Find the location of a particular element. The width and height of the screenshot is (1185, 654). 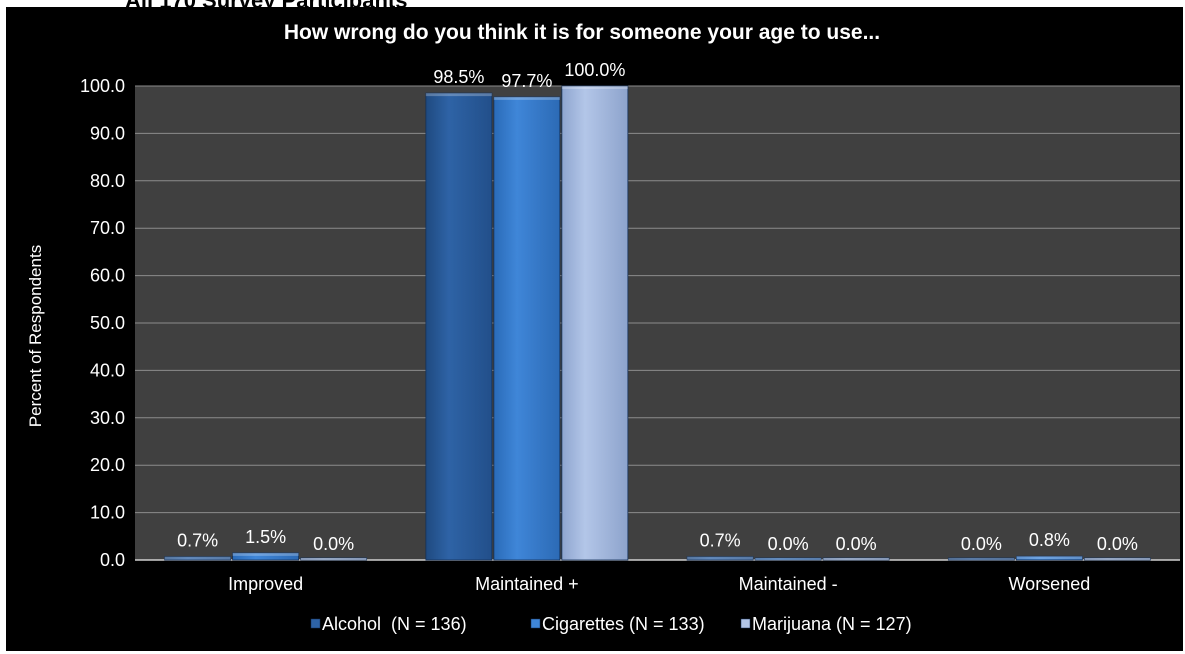

y-tick-label: 80.0 is located at coordinates (107, 181).